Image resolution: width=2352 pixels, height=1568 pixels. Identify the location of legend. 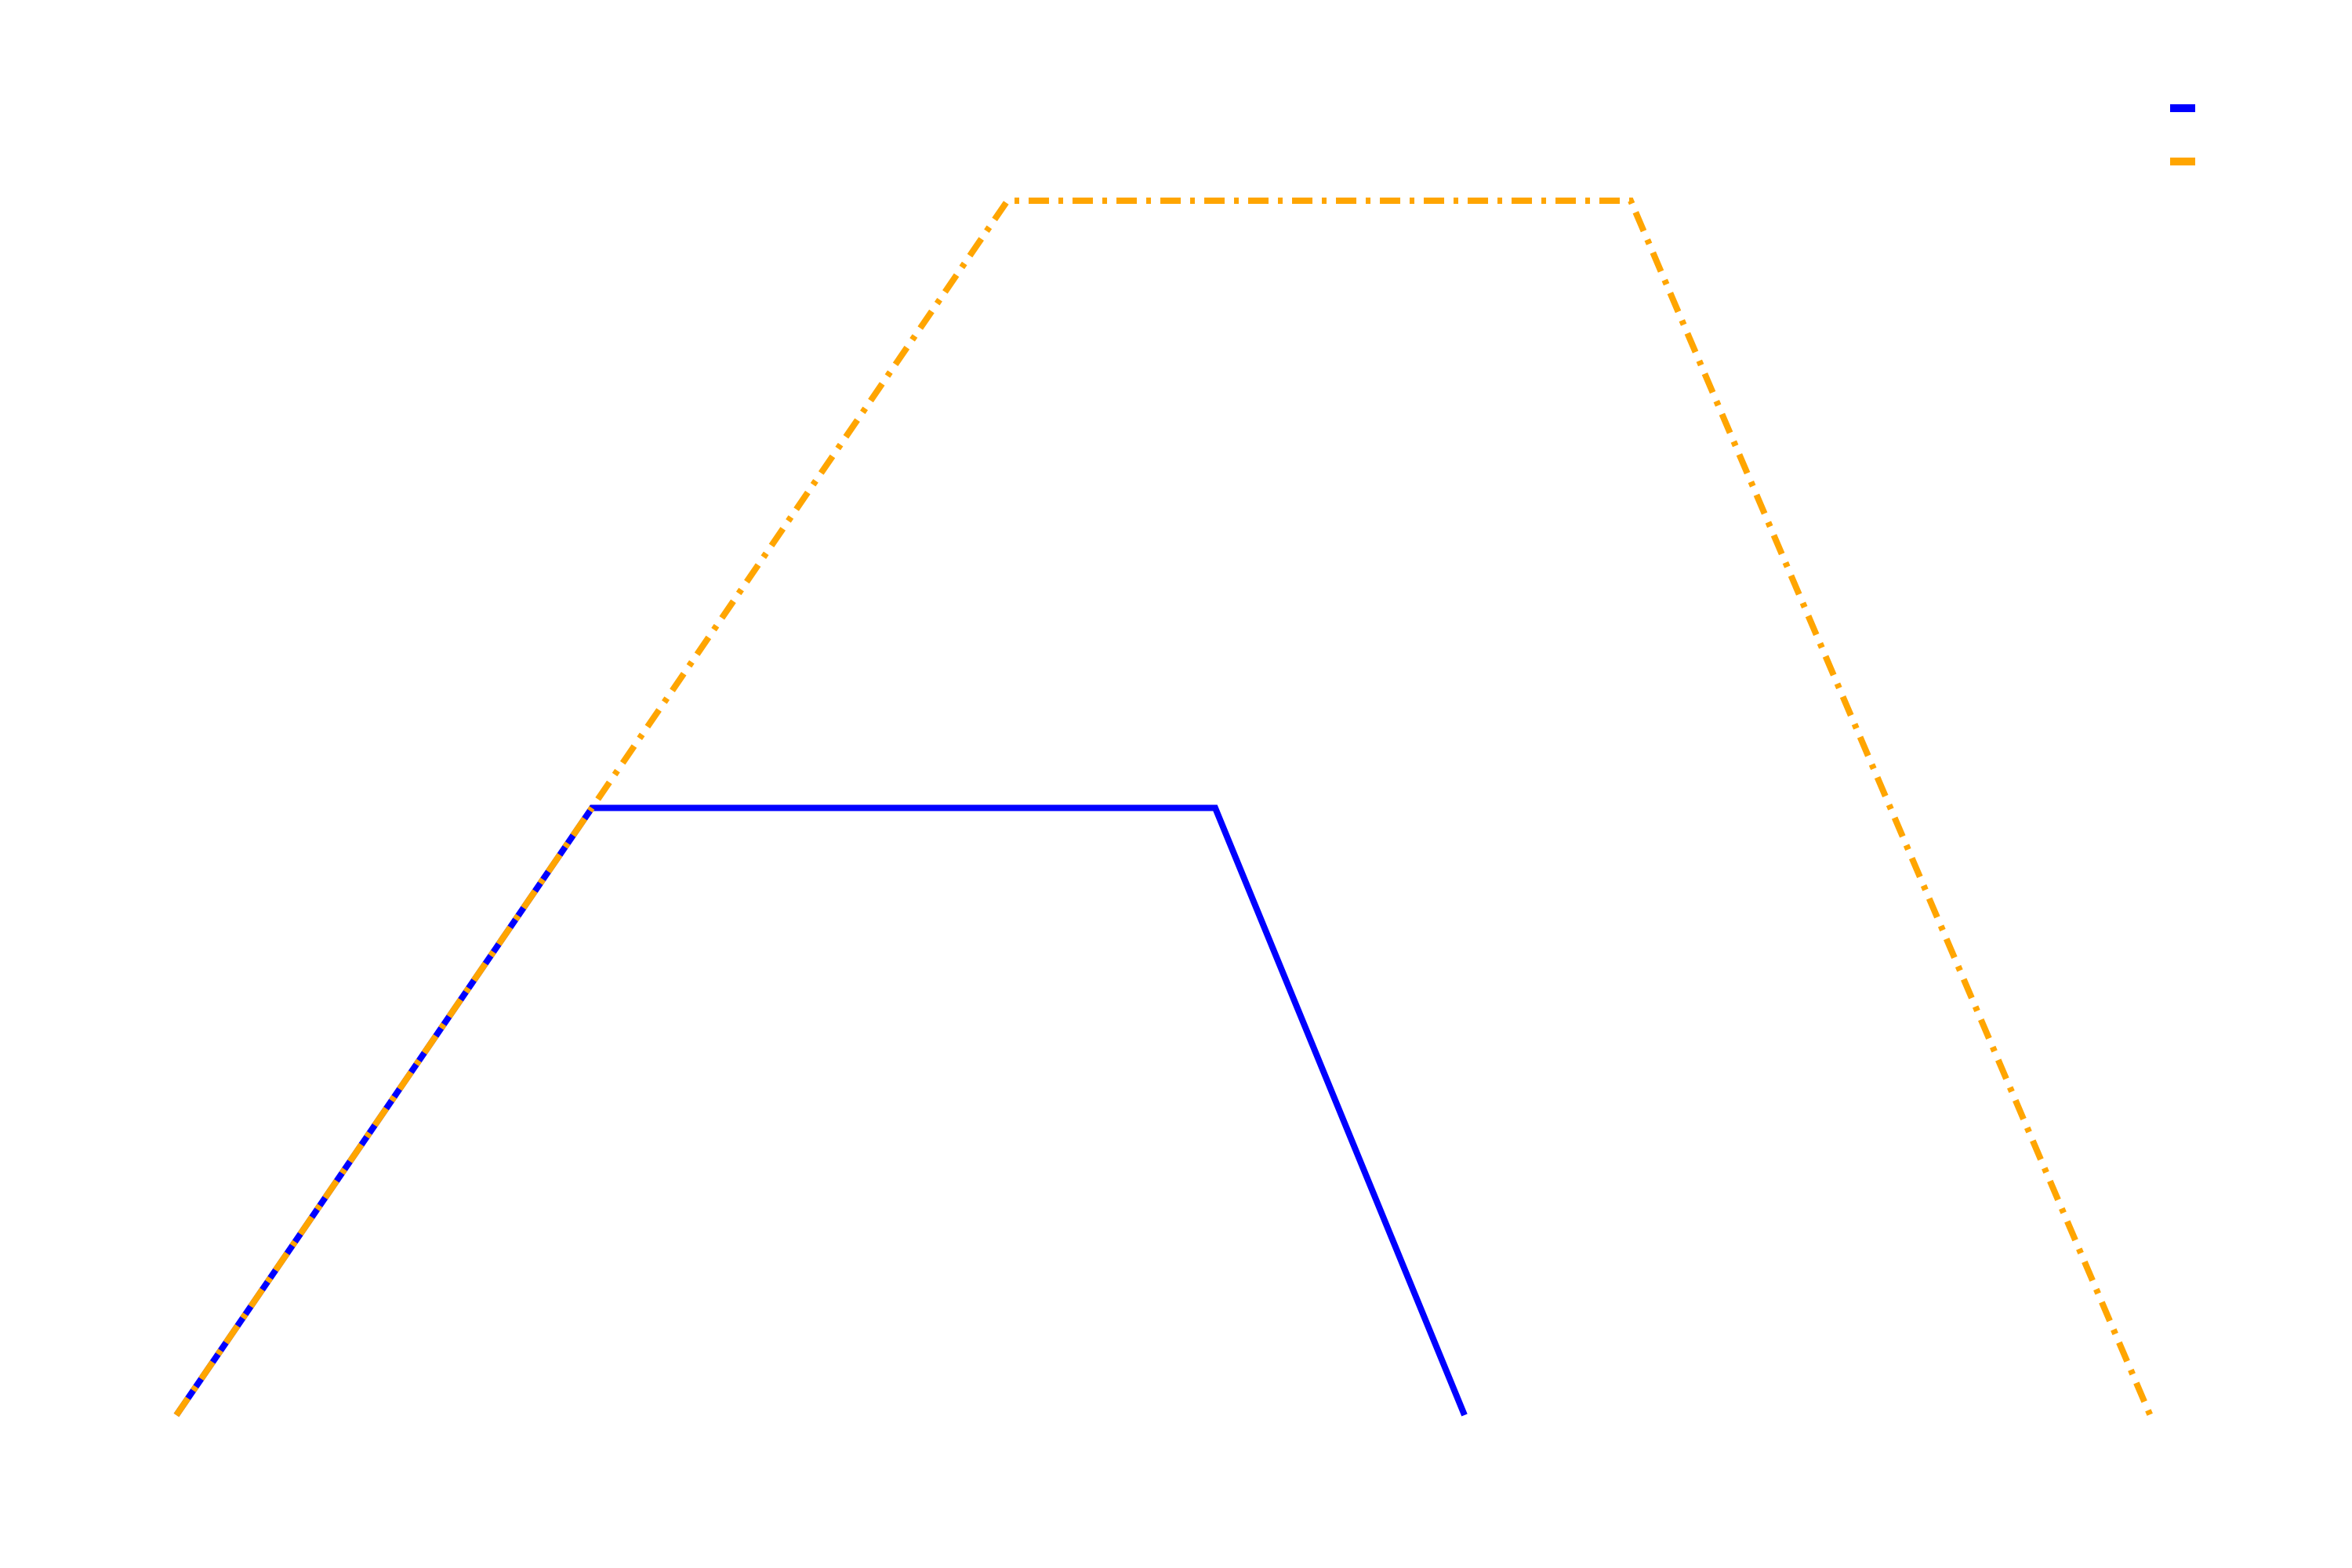
(2182, 134).